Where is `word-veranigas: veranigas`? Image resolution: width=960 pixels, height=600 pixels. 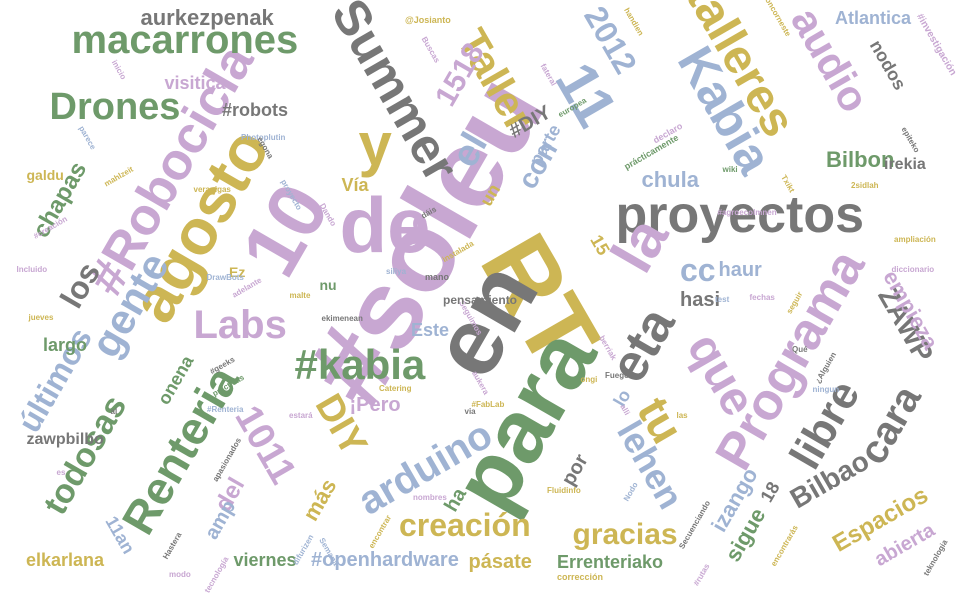 word-veranigas: veranigas is located at coordinates (212, 189).